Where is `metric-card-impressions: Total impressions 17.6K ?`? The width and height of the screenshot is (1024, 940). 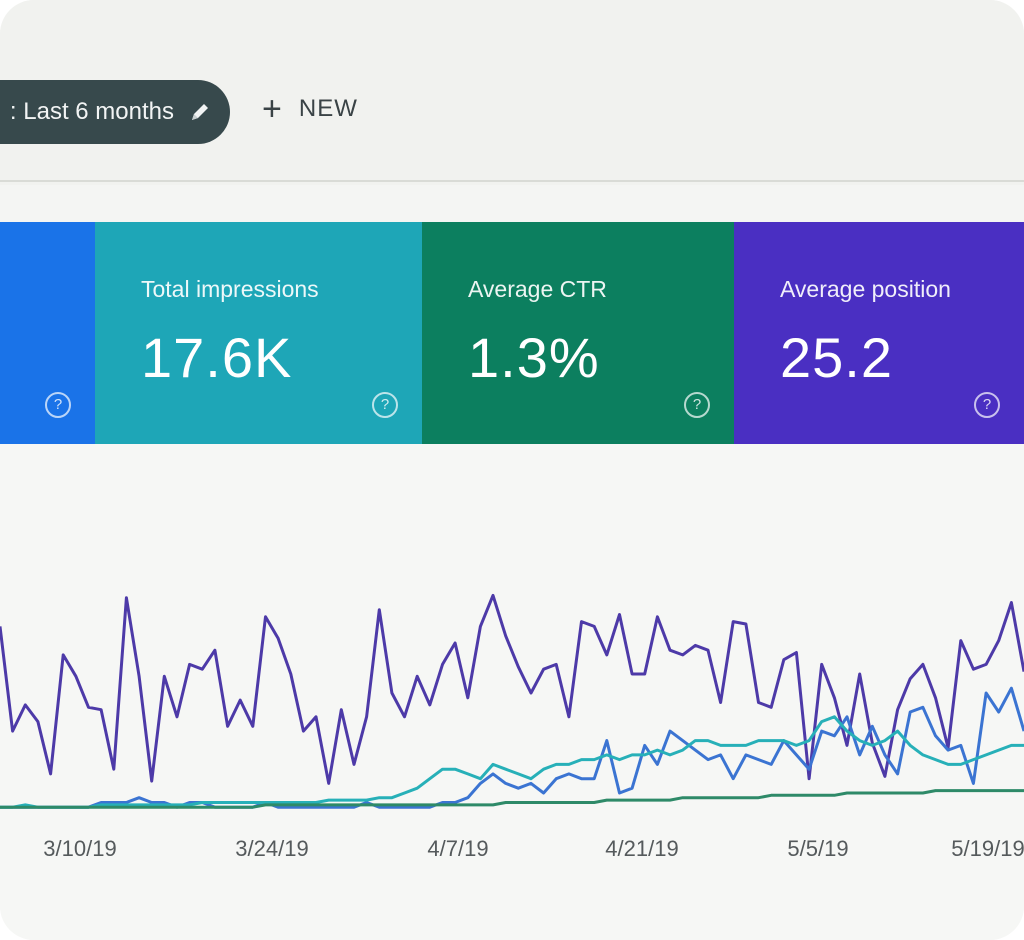
metric-card-impressions: Total impressions 17.6K ? is located at coordinates (258, 333).